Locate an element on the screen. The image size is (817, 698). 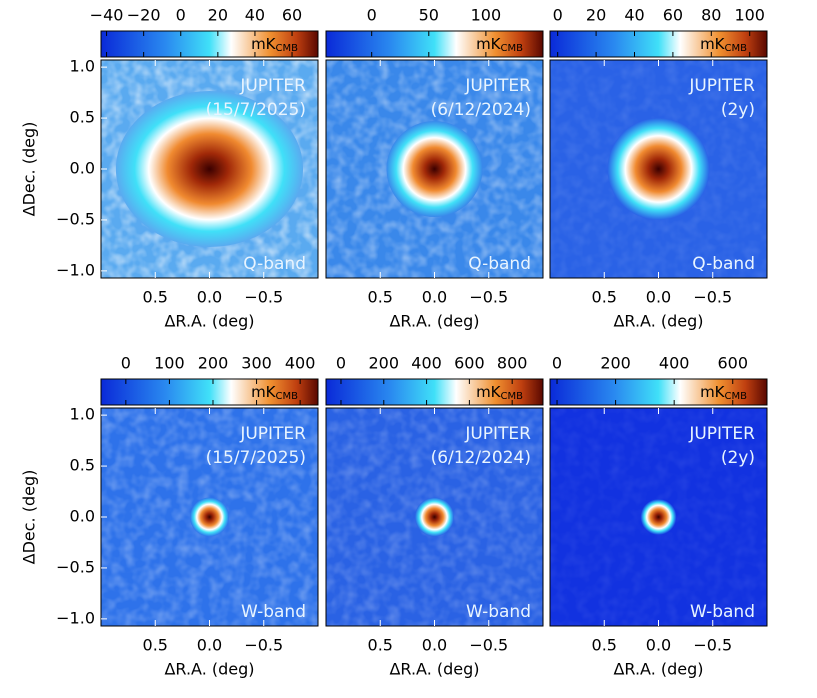
colorbar-tick-label: 80 is located at coordinates (711, 15).